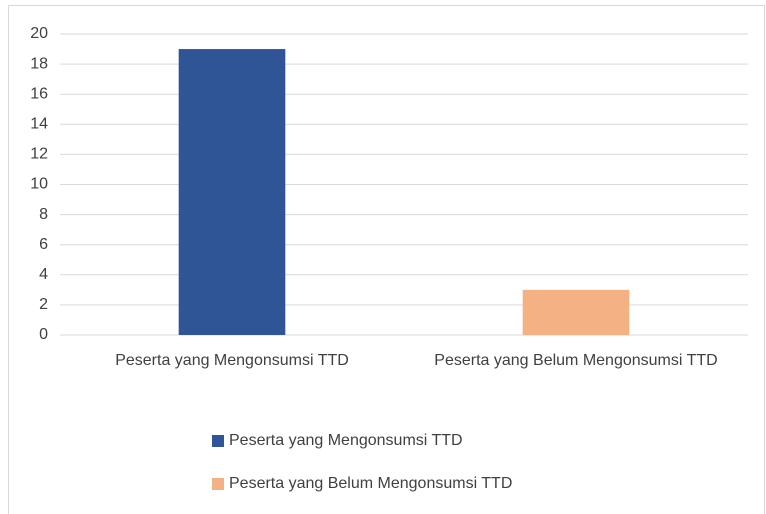 This screenshot has height=514, width=766. I want to click on y-tick-label: 14, so click(39, 124).